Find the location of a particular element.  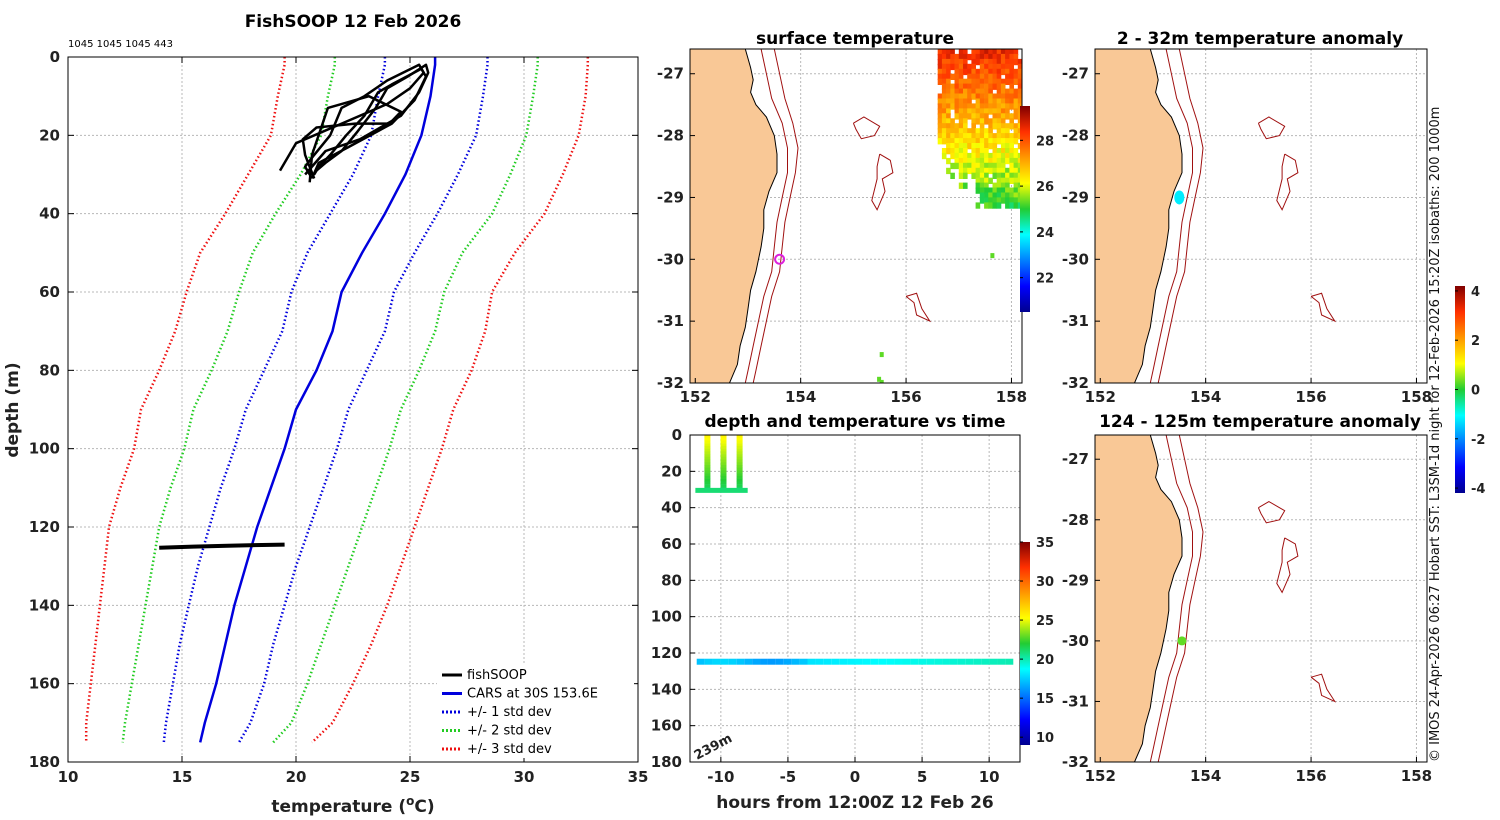

depth-time-colorbar-tick-label: 30 is located at coordinates (1045, 582).